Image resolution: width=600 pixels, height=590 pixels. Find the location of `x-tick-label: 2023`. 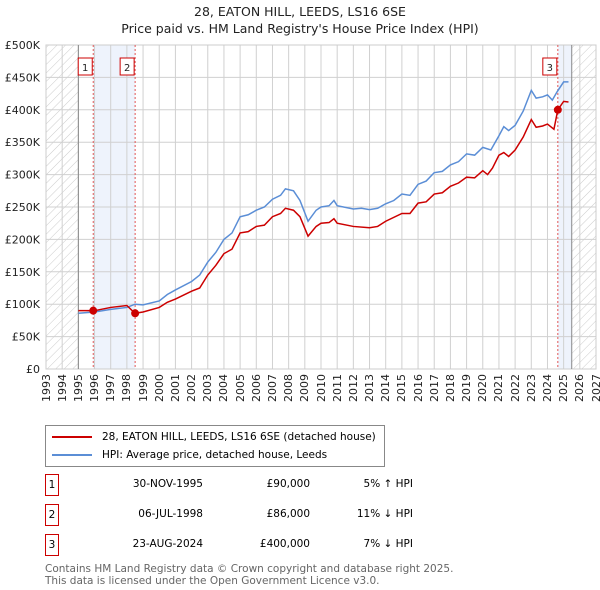

x-tick-label: 2023 is located at coordinates (531, 388).